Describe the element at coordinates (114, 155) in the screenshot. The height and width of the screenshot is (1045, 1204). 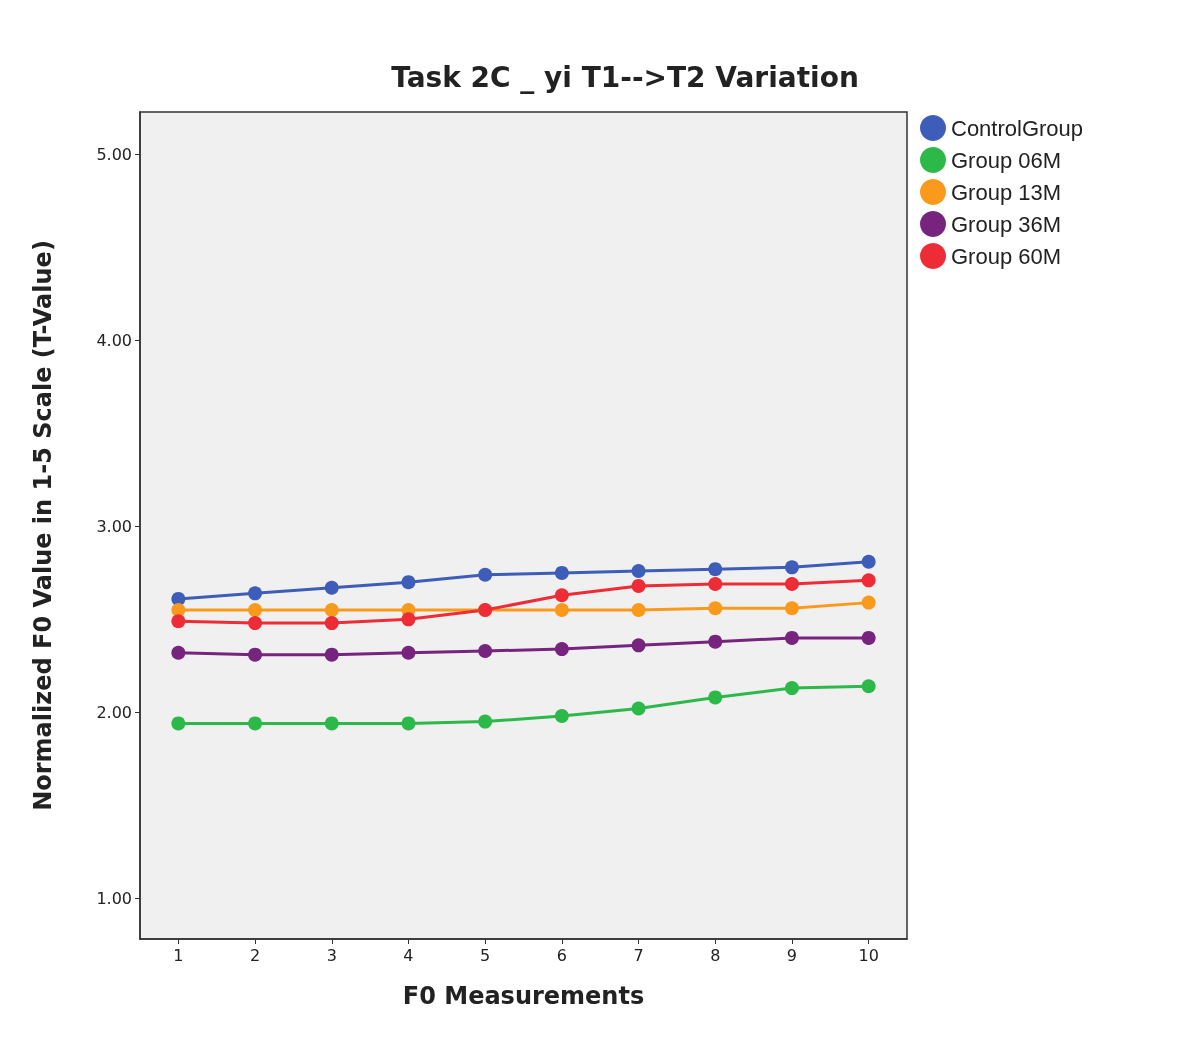
I see `y-tick-label: 5.00` at that location.